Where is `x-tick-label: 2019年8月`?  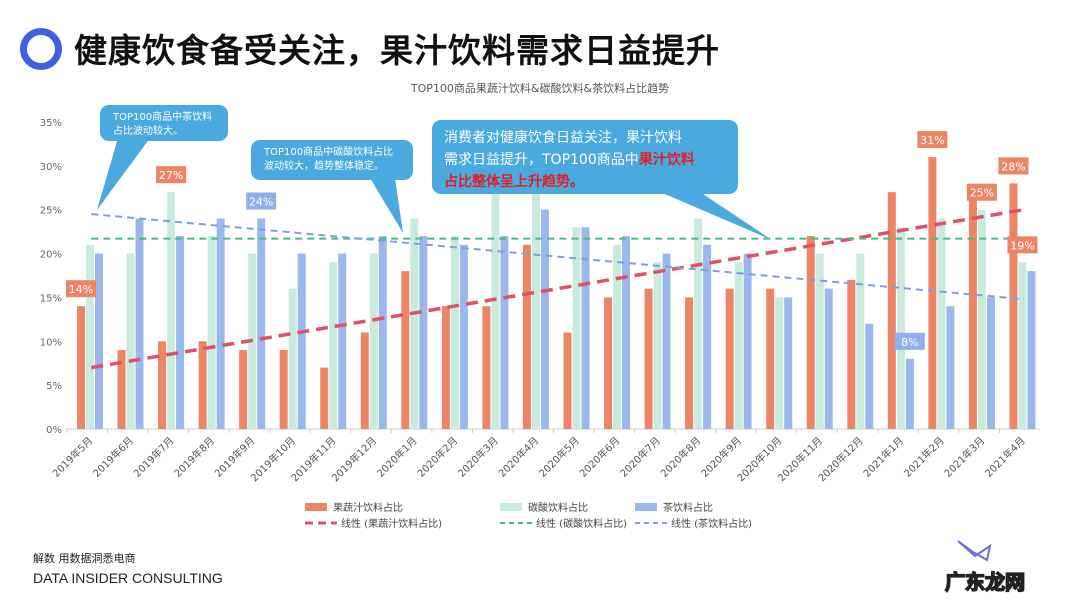
x-tick-label: 2019年8月 is located at coordinates (194, 457).